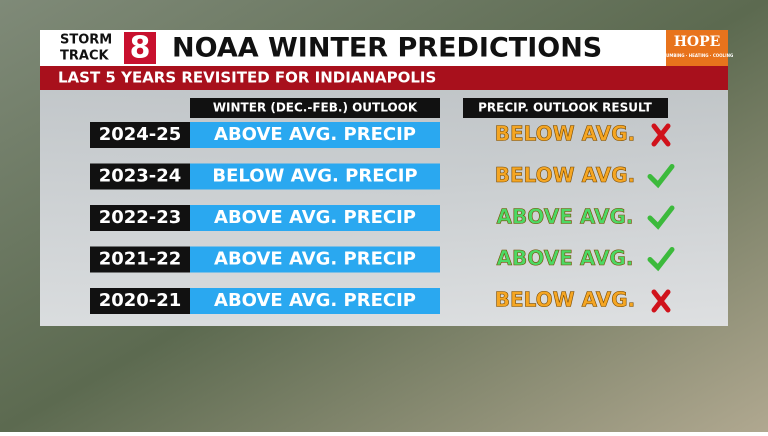  What do you see at coordinates (697, 42) in the screenshot?
I see `sponsor-name: HOPE` at bounding box center [697, 42].